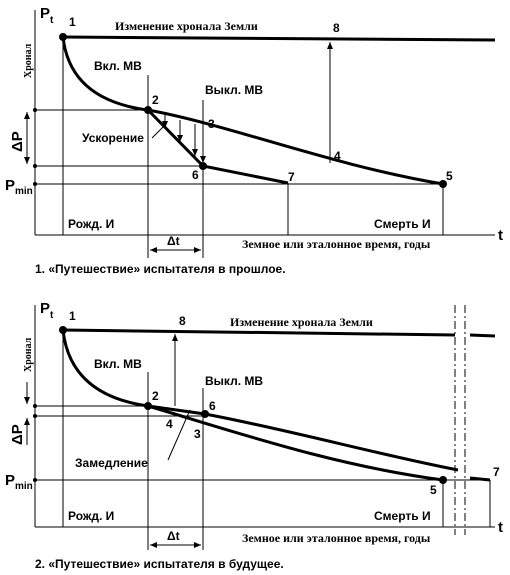  I want to click on caption: 1. «Путешествие» испытателя в прошлое., so click(160, 269).